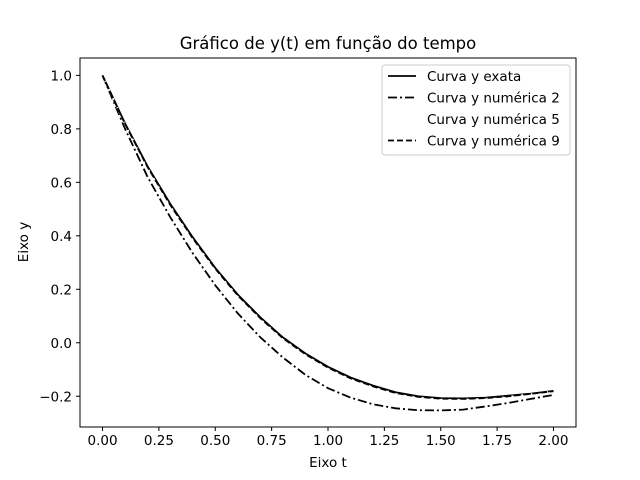  I want to click on y-tick-label: 0.8, so click(61, 130).